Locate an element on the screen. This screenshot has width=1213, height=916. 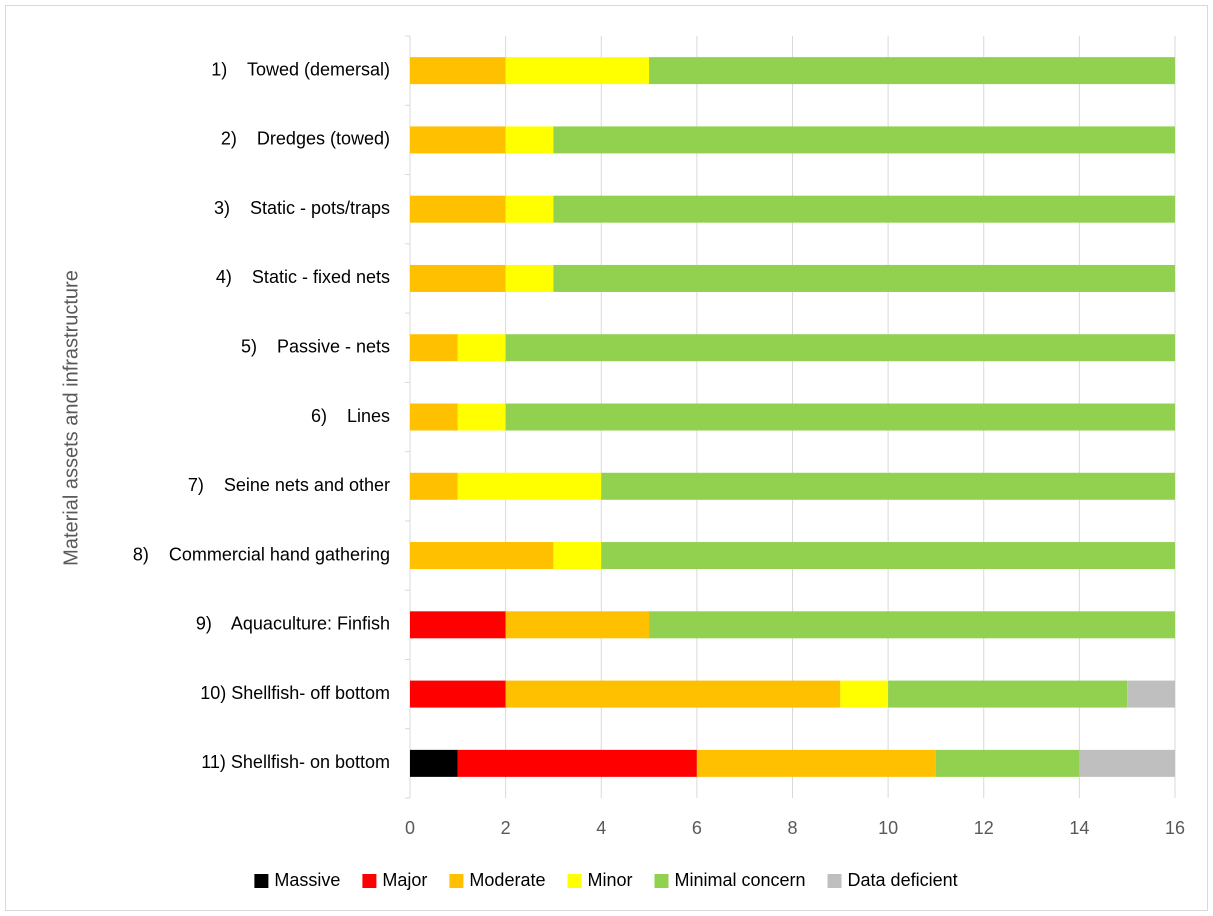
x-tick-labels: 0 2 4 6 8 10 12 14 16 is located at coordinates (795, 828).